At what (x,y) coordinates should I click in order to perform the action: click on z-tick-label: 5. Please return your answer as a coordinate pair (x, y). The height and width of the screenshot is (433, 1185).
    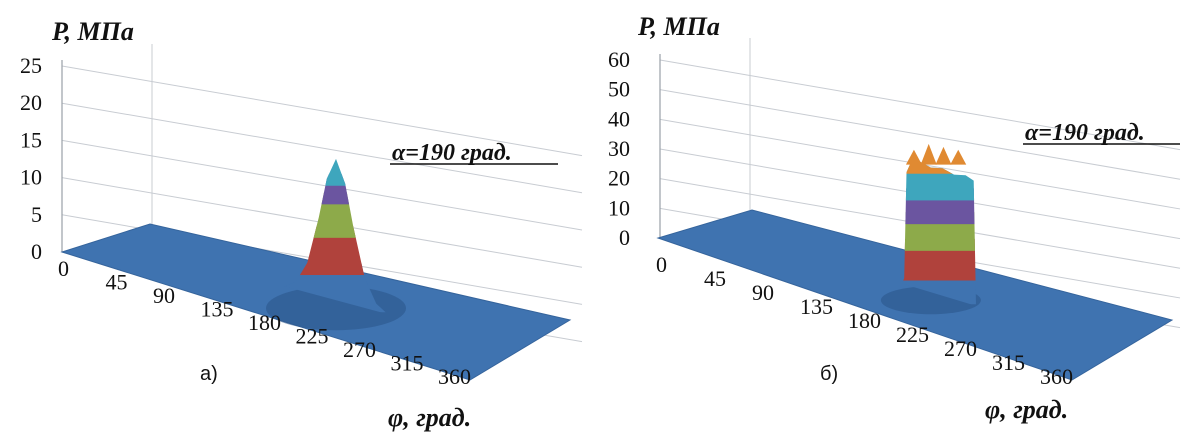
    Looking at the image, I should click on (36, 214).